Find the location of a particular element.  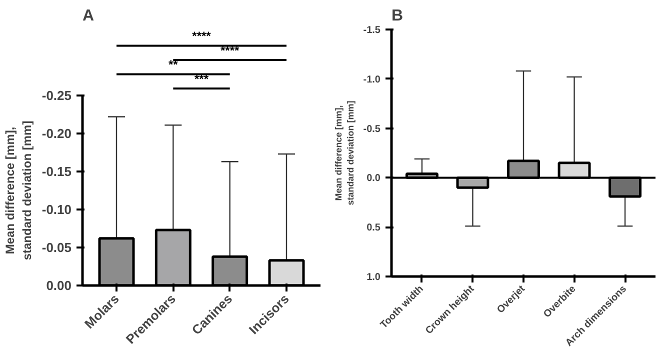

y-tick-label: -0.20 is located at coordinates (57, 133).